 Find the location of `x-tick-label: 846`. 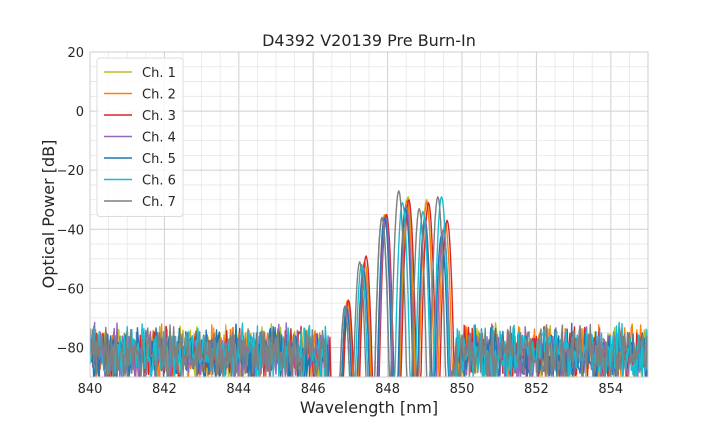

x-tick-label: 846 is located at coordinates (313, 389).